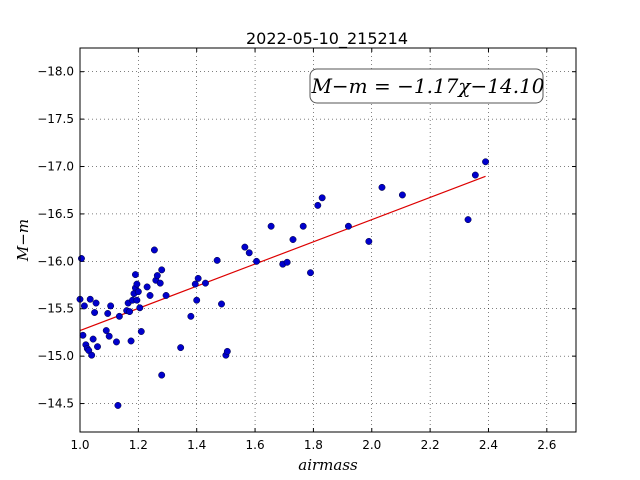 Image resolution: width=640 pixels, height=480 pixels. What do you see at coordinates (55, 72) in the screenshot?
I see `y-tick-label: −18.0` at bounding box center [55, 72].